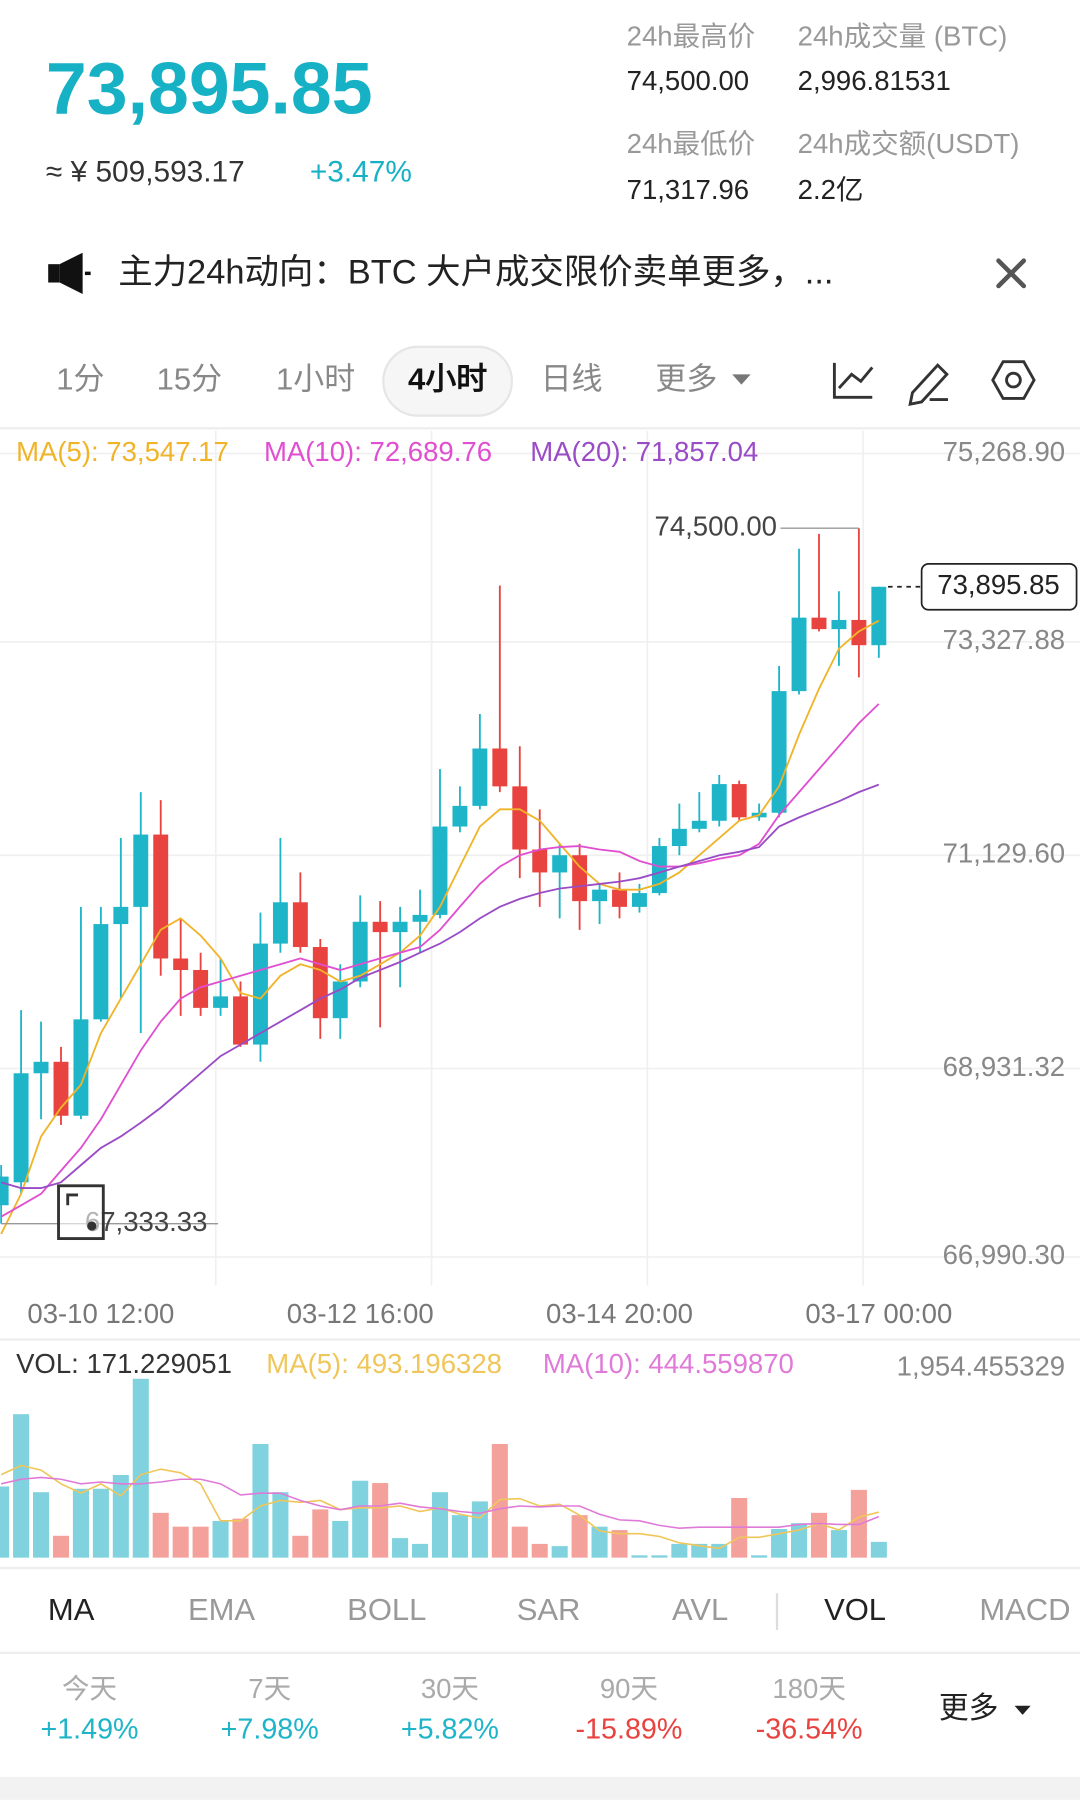  What do you see at coordinates (81, 1212) in the screenshot?
I see `low-marker-button` at bounding box center [81, 1212].